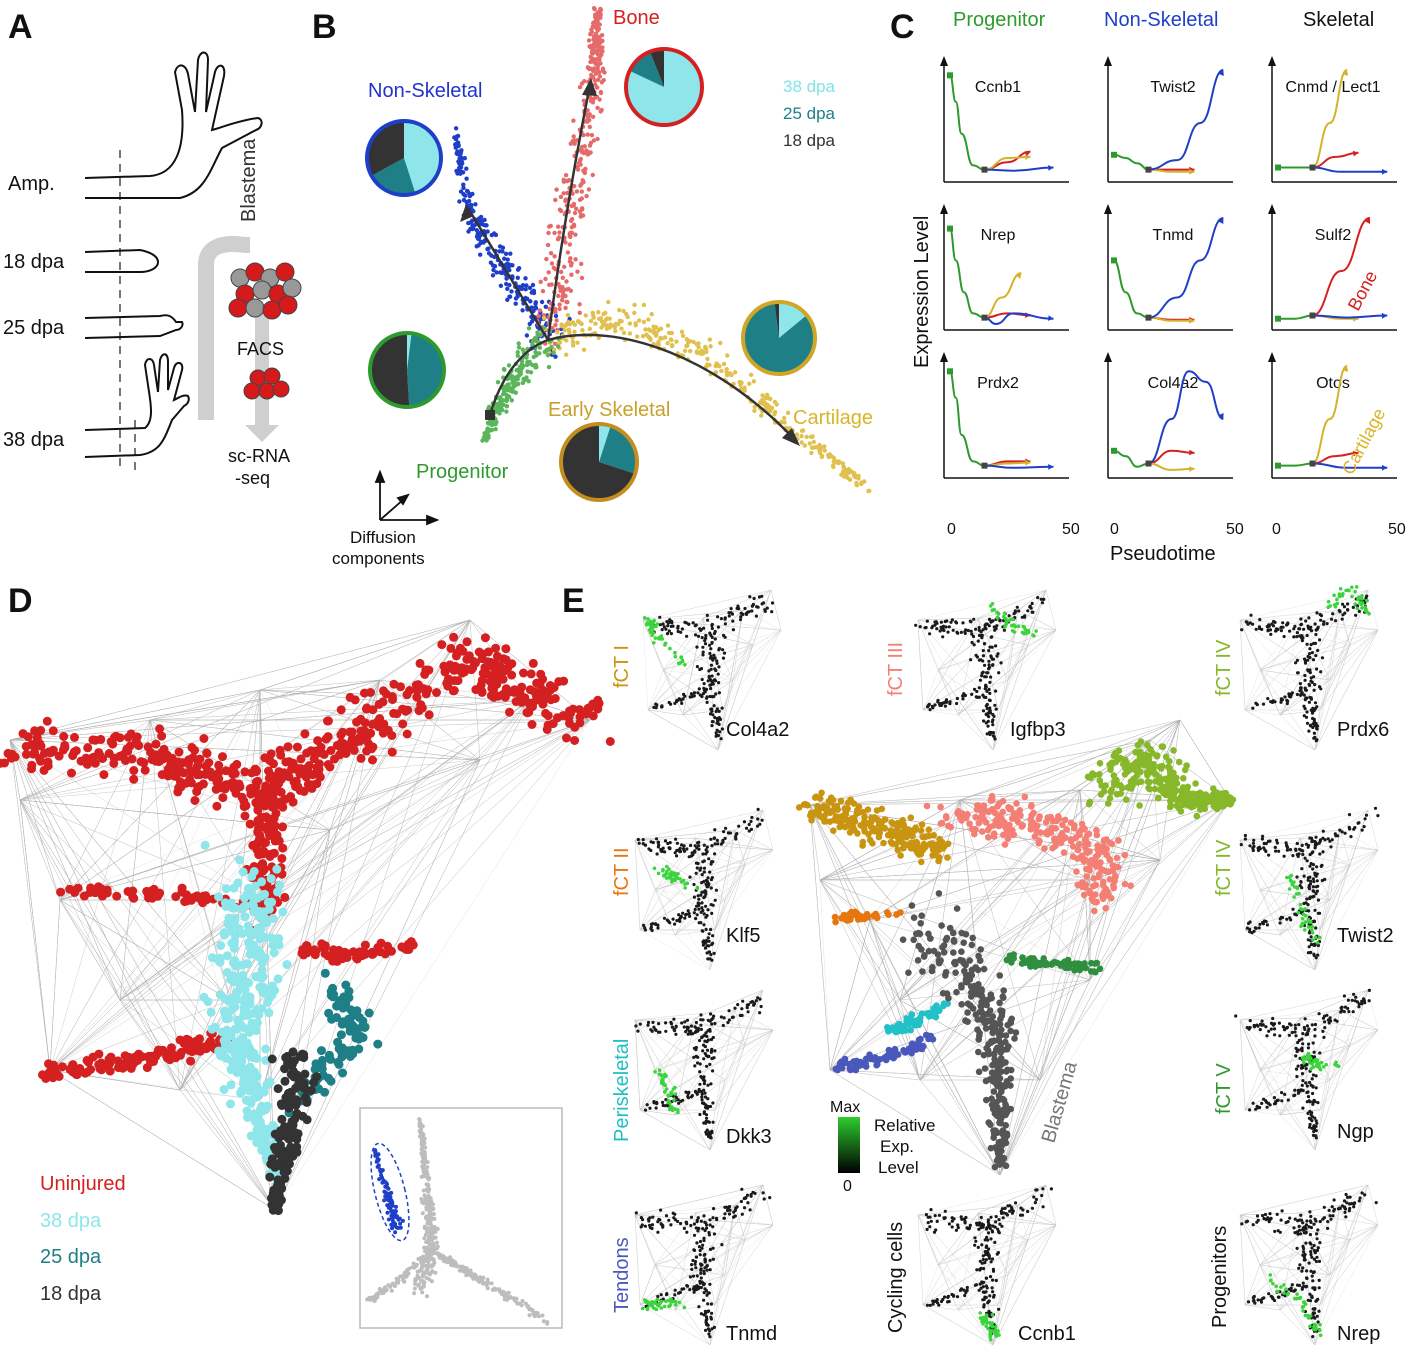 This screenshot has width=1417, height=1350. What do you see at coordinates (339, 1064) in the screenshot?
I see `d-point-25dpa` at bounding box center [339, 1064].